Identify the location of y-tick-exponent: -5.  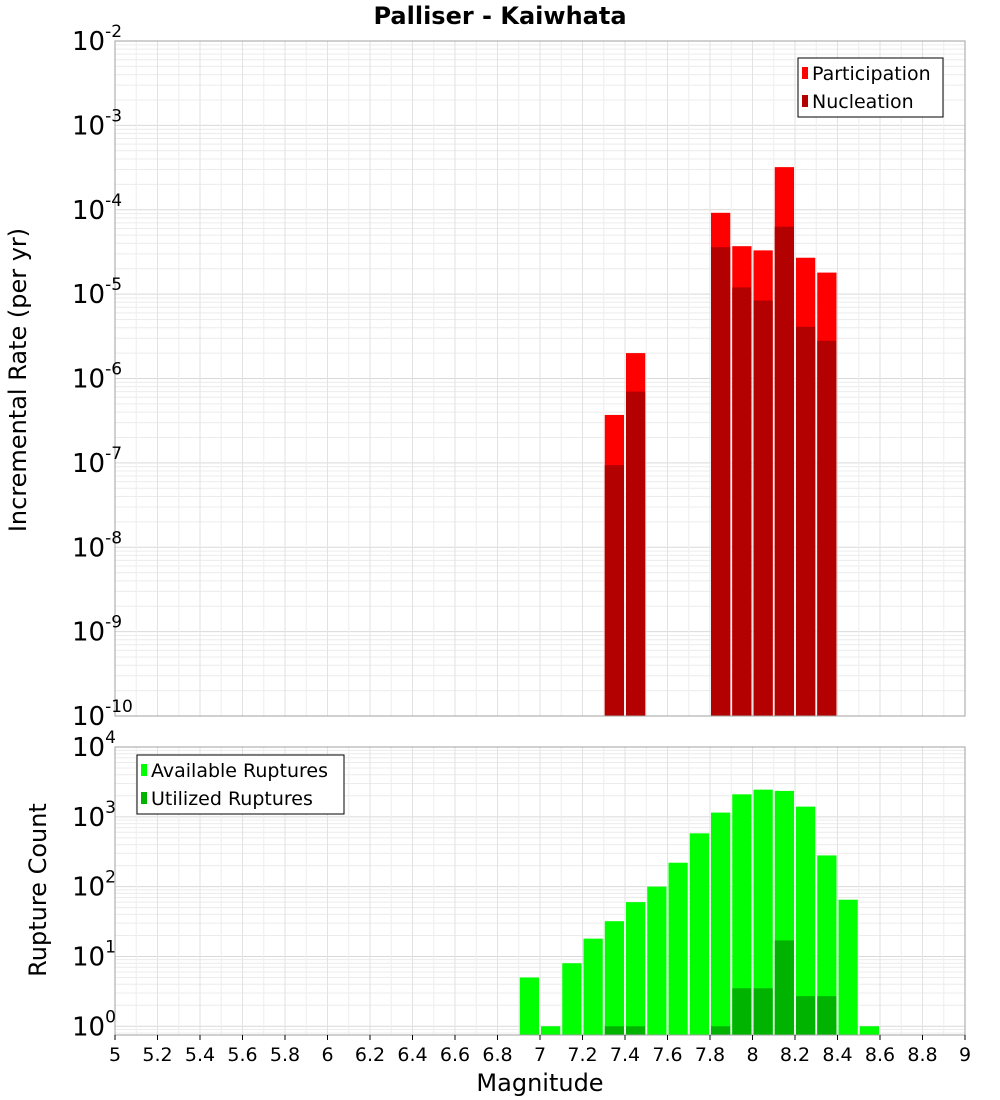
(113, 285).